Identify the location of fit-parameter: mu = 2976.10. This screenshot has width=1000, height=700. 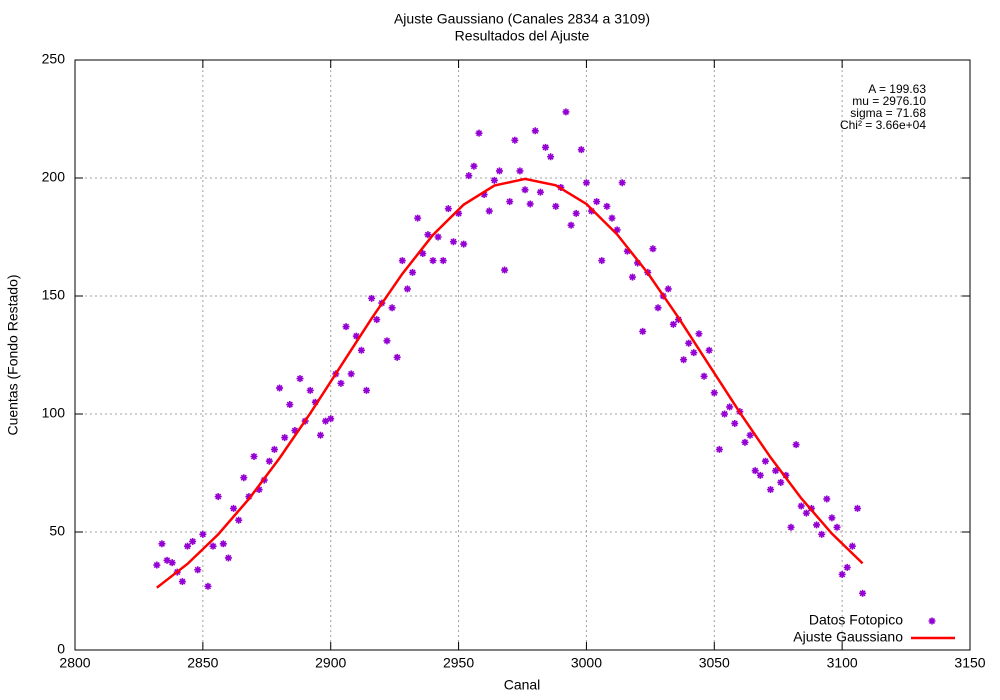
(889, 101).